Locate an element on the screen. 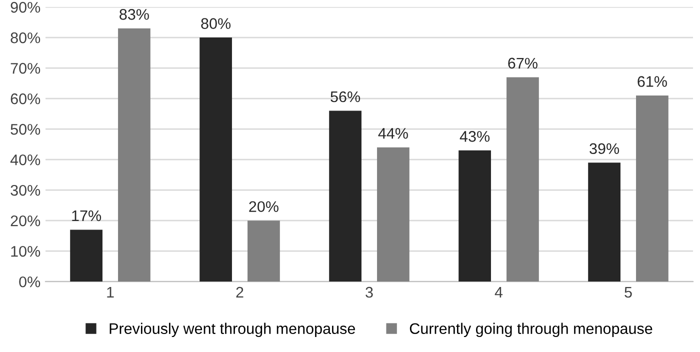 Image resolution: width=700 pixels, height=352 pixels. x-tick-label: 5 is located at coordinates (628, 292).